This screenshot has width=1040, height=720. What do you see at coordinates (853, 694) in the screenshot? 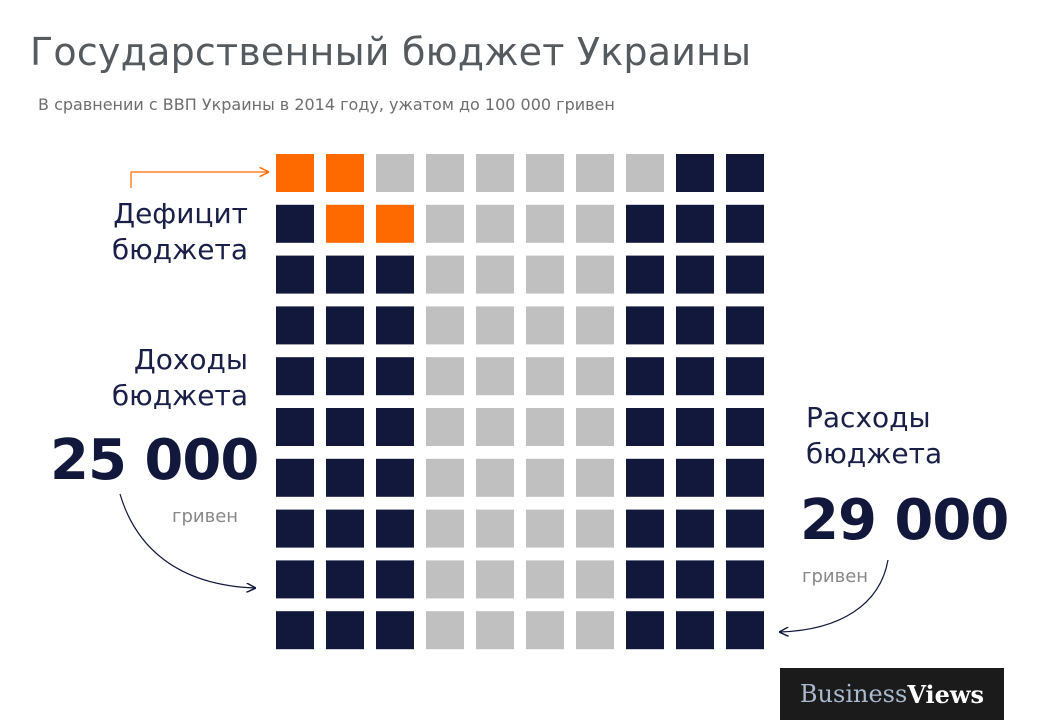
I see `logo-part-business: Business` at bounding box center [853, 694].